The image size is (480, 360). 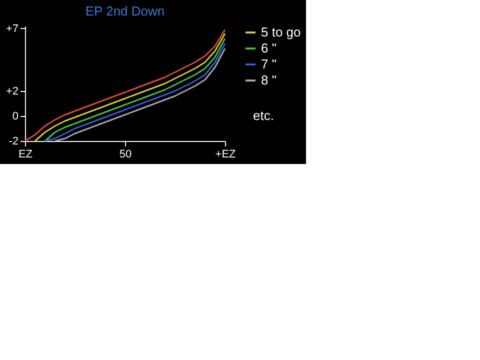 I want to click on legend-label: 6 ", so click(x=269, y=48).